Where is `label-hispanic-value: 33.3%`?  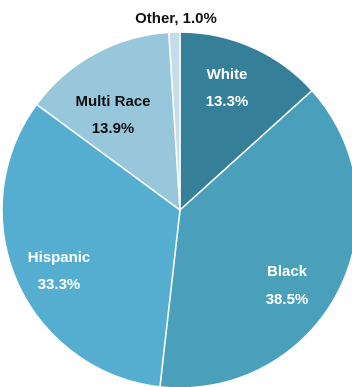 label-hispanic-value: 33.3% is located at coordinates (59, 284).